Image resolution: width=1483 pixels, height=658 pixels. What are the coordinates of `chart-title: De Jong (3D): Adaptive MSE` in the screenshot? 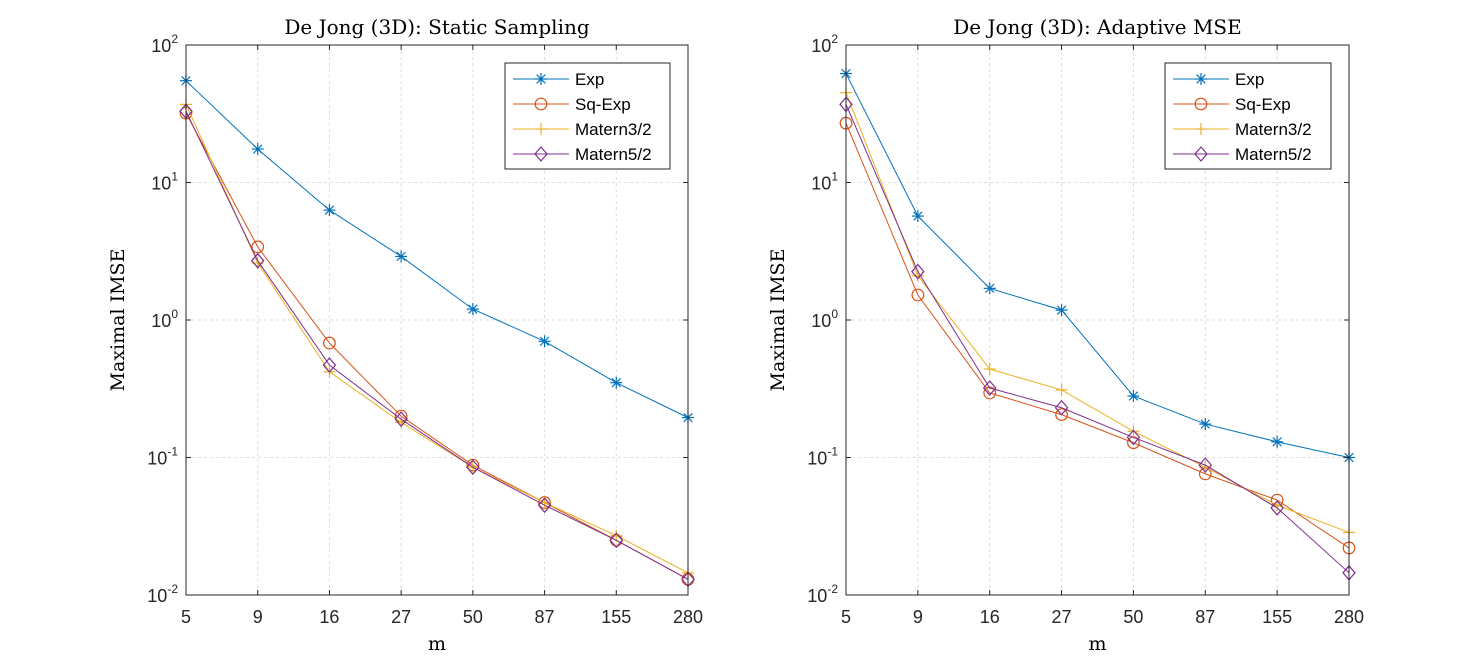 It's located at (1097, 27).